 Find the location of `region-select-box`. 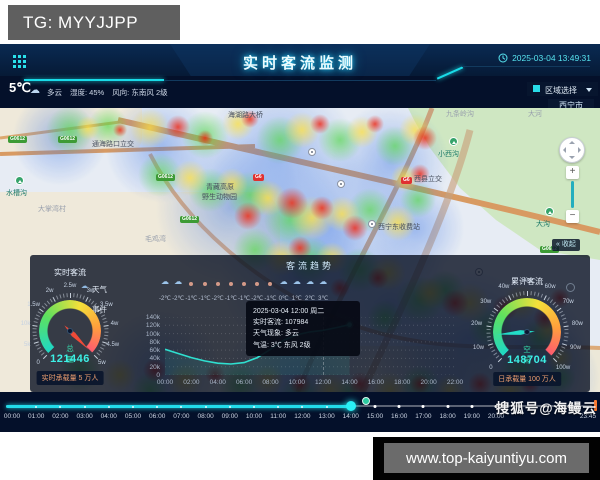

region-select-box is located at coordinates (562, 89).